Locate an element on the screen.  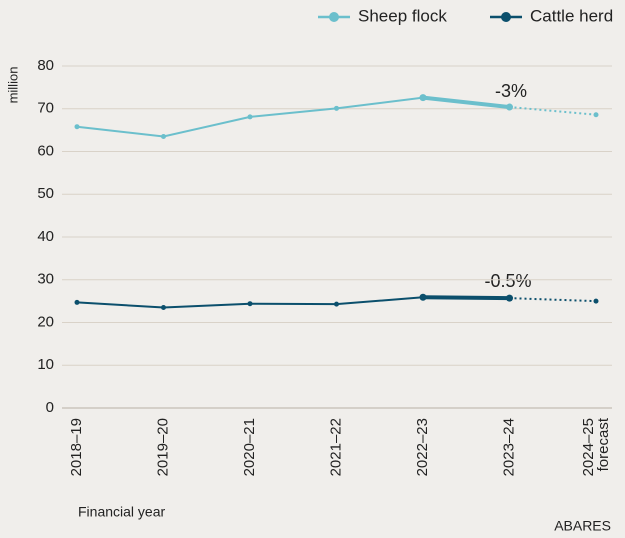
source: ABARES is located at coordinates (582, 526).